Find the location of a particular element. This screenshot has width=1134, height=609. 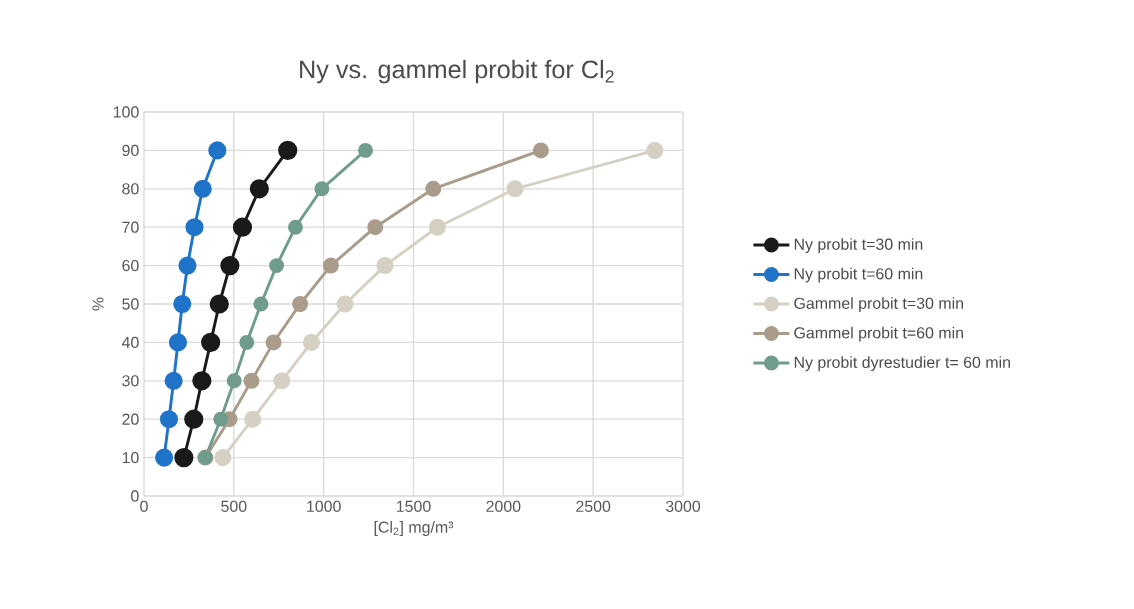

legend-label: Ny probit dyrestudier t= 60 min is located at coordinates (902, 364).